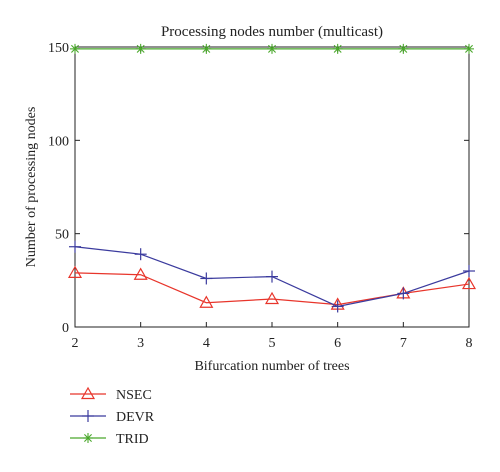  I want to click on x-axis-label: Bifurcation number of trees, so click(271, 366).